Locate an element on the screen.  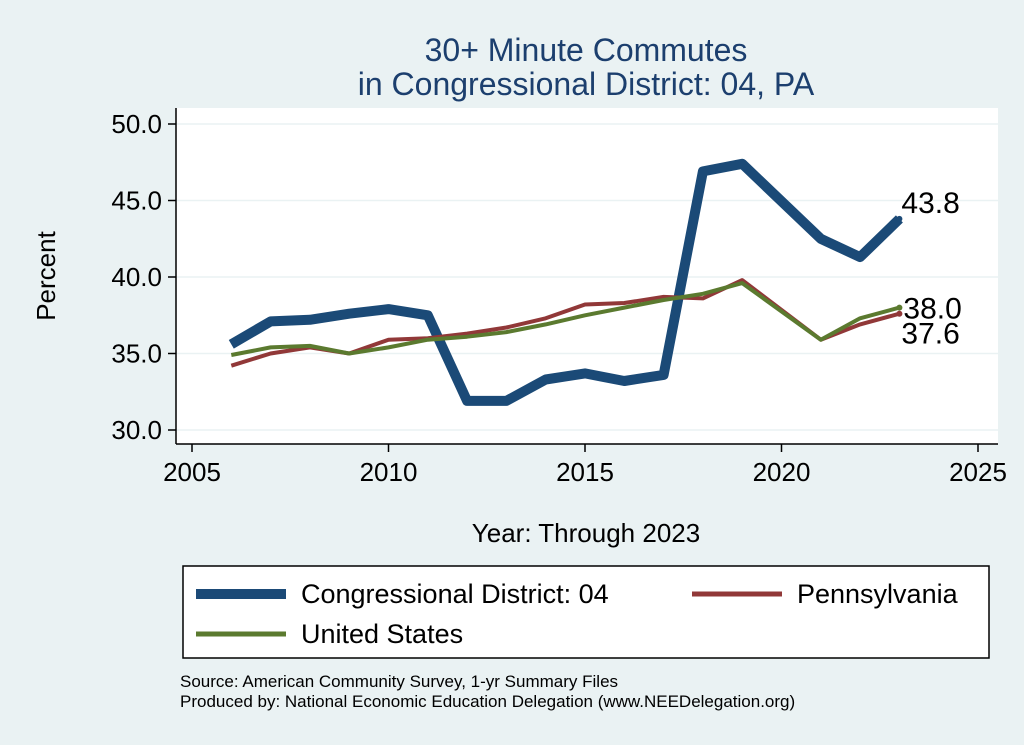
x-tick-label-2015: 2015 is located at coordinates (585, 472).